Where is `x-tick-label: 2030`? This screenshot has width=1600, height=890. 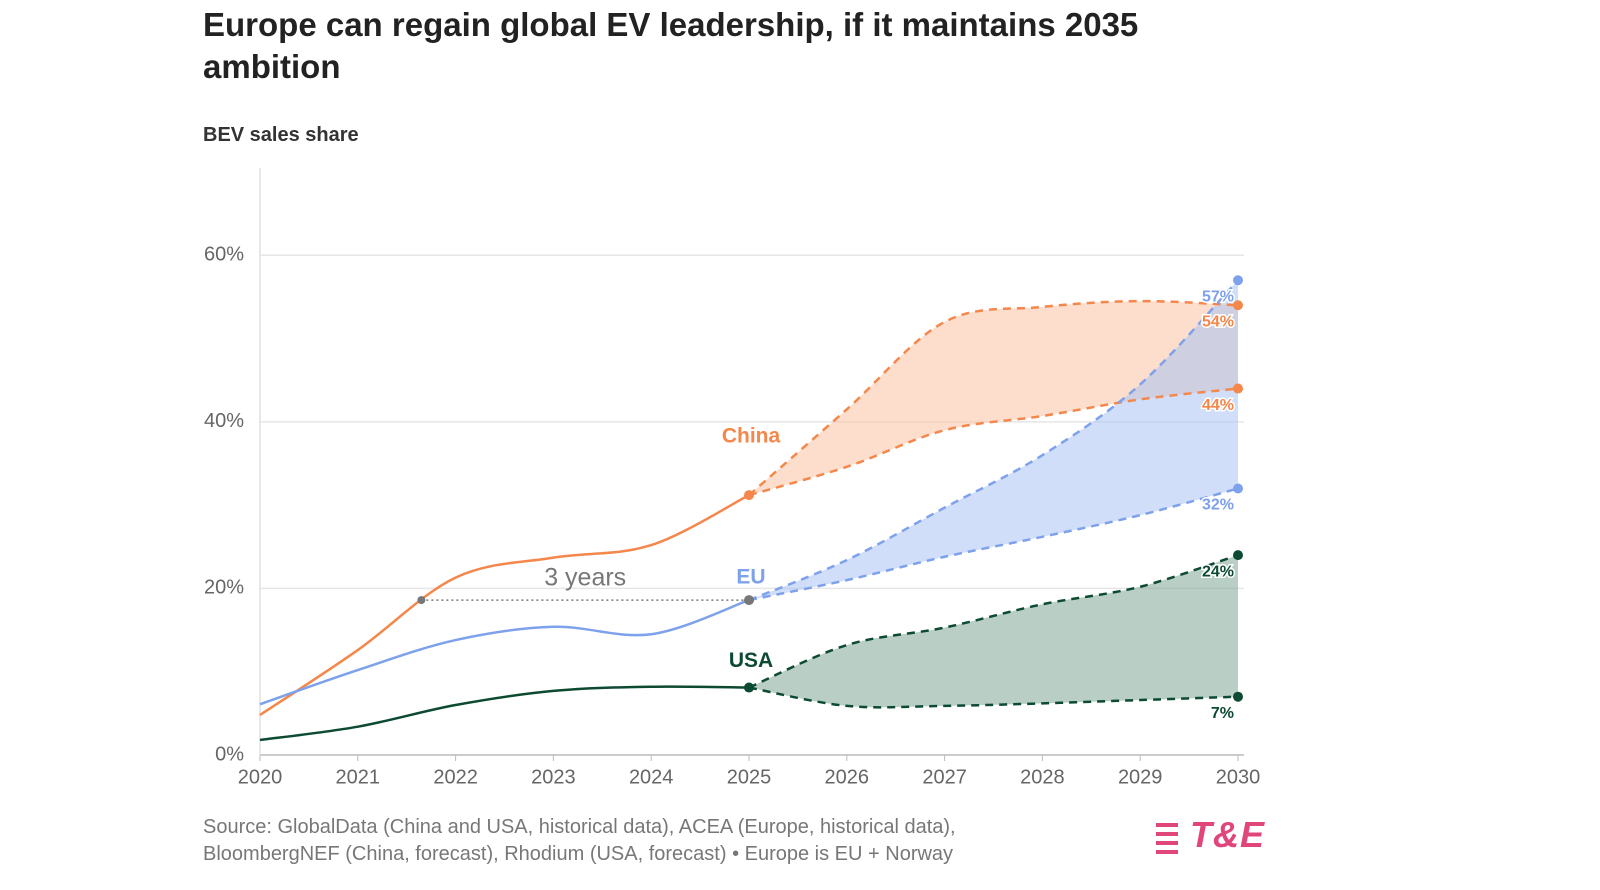 x-tick-label: 2030 is located at coordinates (1238, 777).